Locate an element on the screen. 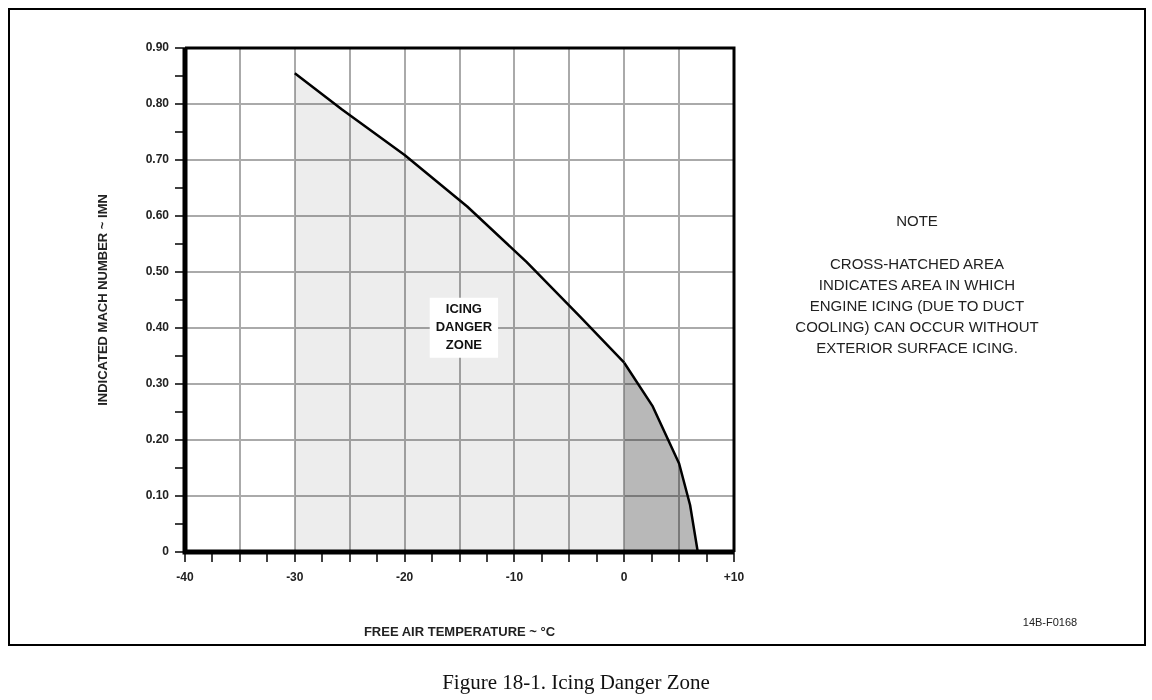  x-tick-label: -20 is located at coordinates (404, 576).